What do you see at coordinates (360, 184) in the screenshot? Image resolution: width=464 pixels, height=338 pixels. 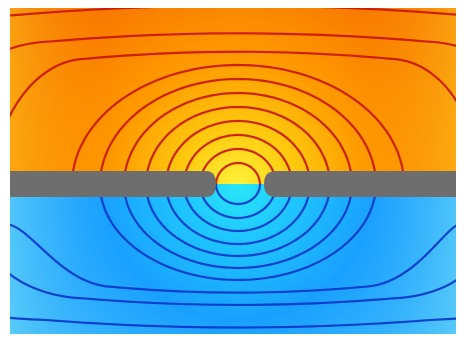 I see `barrier-right` at bounding box center [360, 184].